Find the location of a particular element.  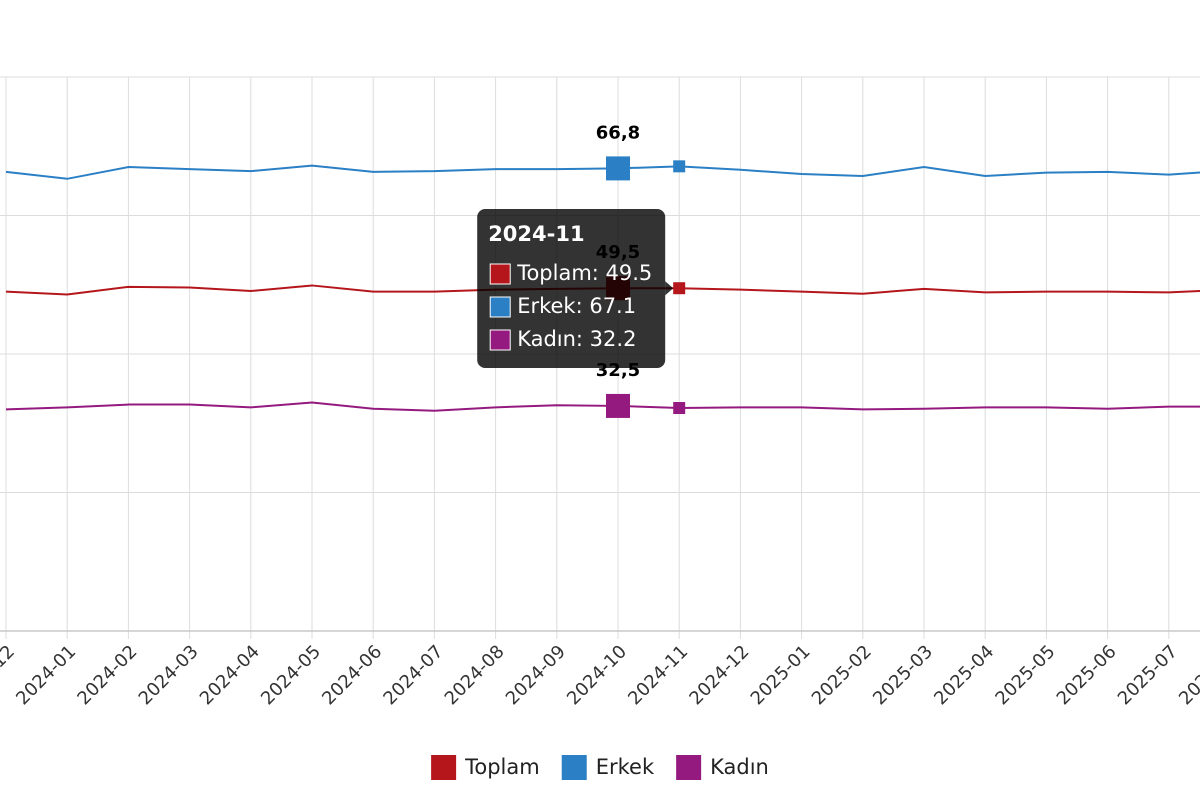

x-tick-label: 2024-08 is located at coordinates (475, 675).